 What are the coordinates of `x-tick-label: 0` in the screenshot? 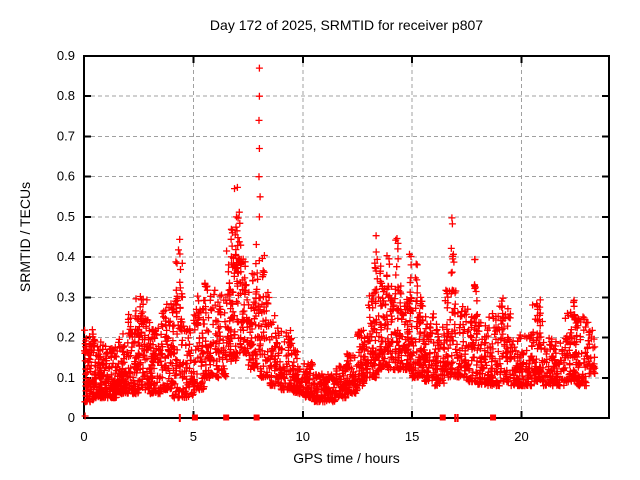 It's located at (83, 436).